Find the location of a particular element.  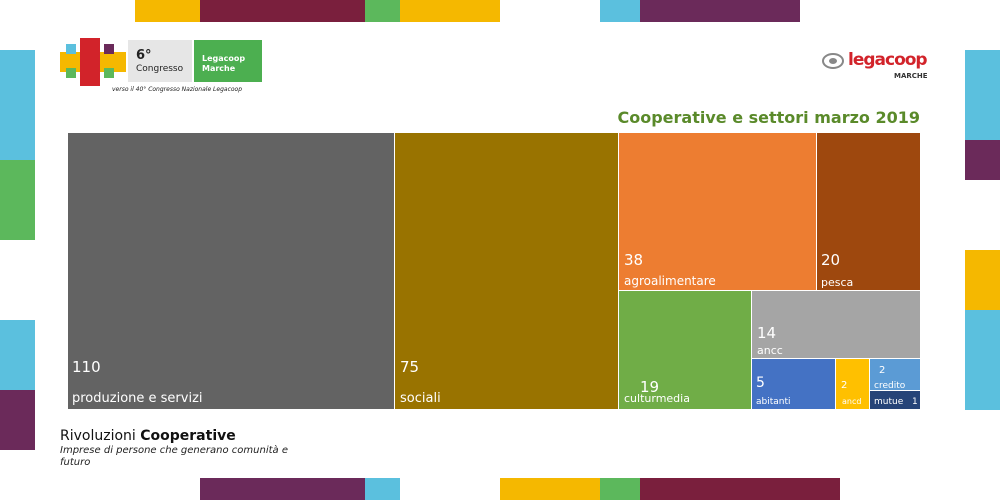

brand-region: MARCHE is located at coordinates (911, 76).